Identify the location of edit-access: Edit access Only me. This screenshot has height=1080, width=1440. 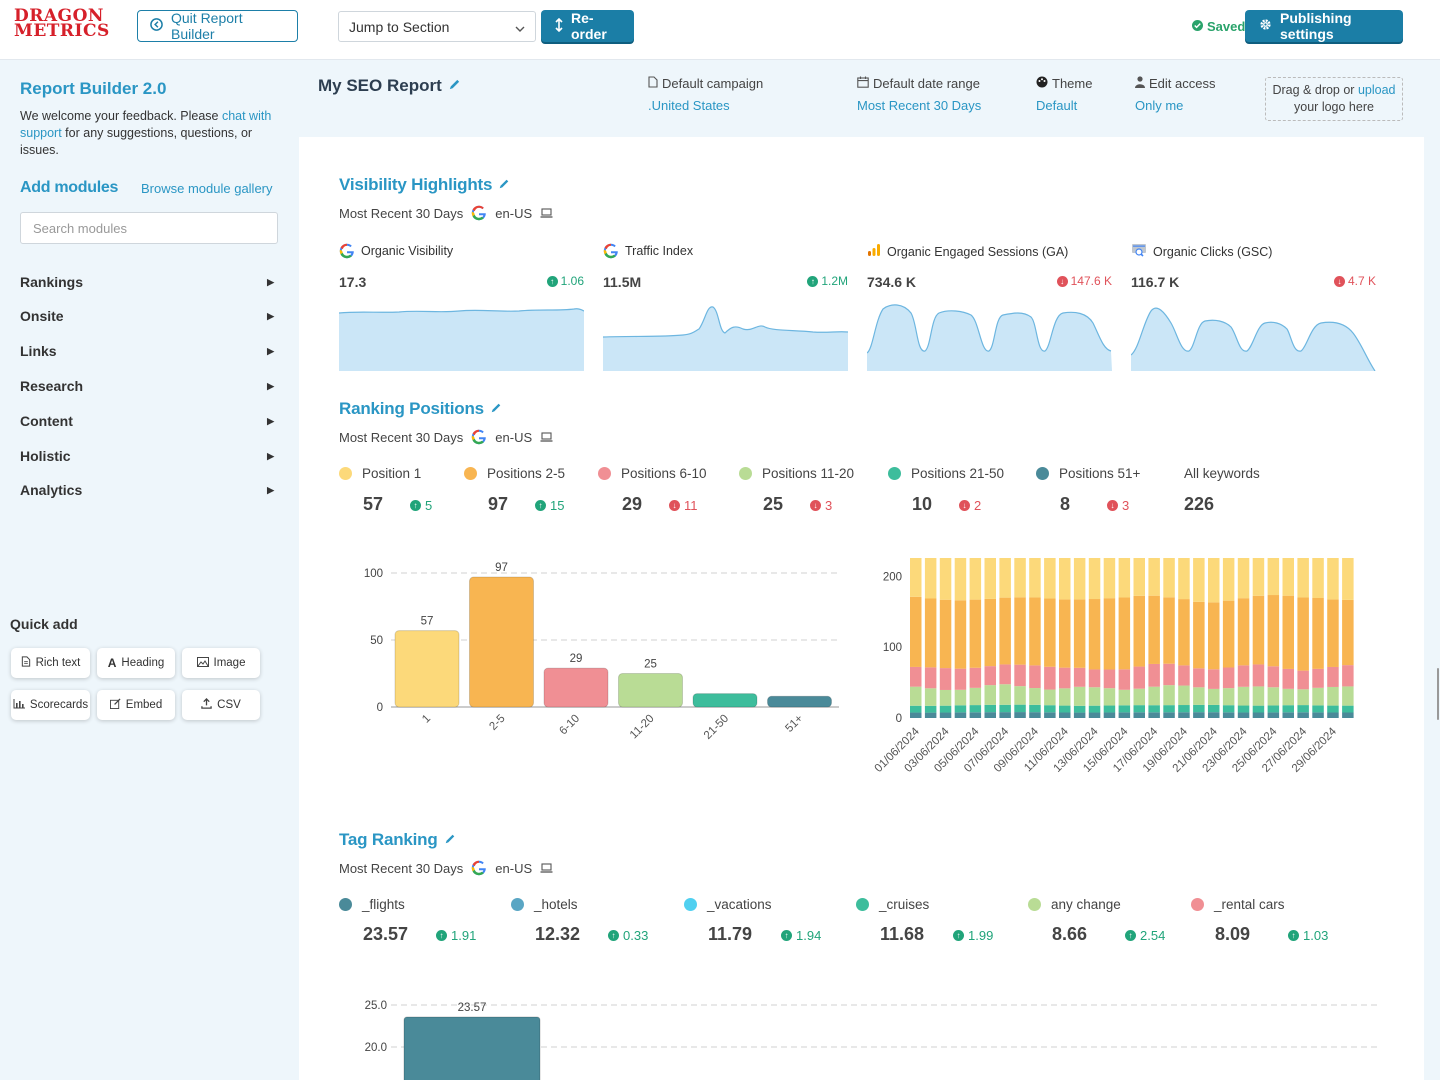
(1175, 94).